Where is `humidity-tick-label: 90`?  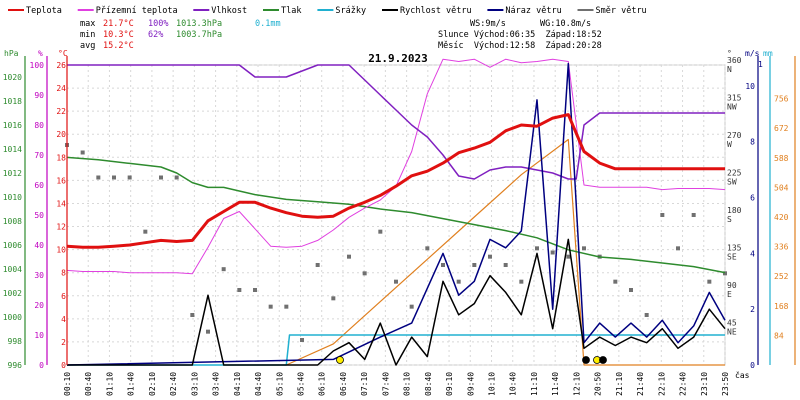 humidity-tick-label: 90 is located at coordinates (39, 95).